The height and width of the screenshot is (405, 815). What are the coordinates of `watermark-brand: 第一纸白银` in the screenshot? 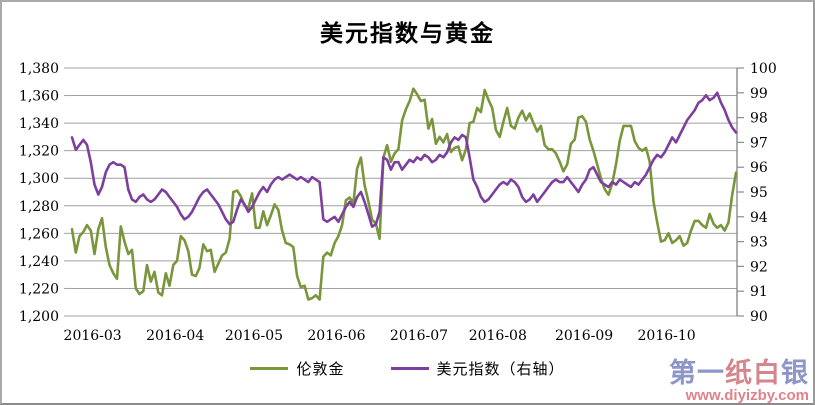 It's located at (739, 373).